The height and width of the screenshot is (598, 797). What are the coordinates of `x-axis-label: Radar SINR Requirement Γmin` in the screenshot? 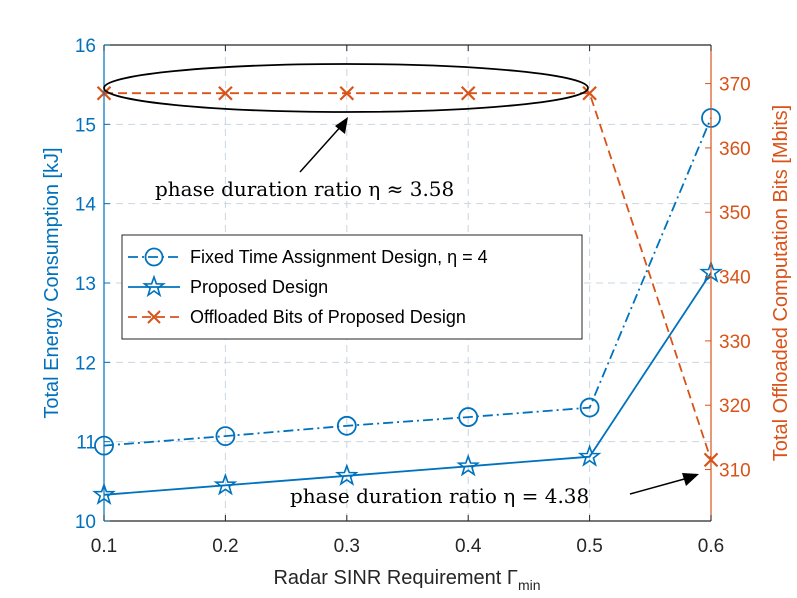 It's located at (406, 580).